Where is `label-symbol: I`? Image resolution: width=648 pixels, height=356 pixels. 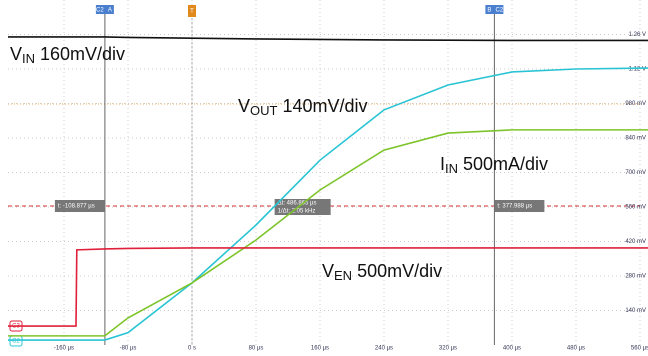
label-symbol: I is located at coordinates (442, 164).